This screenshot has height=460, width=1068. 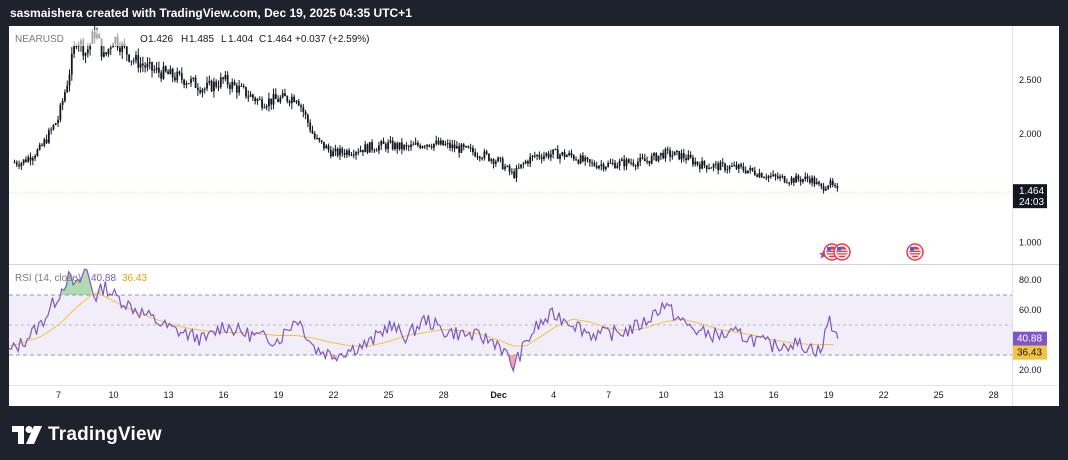 I want to click on tradingview-logo: TradingView, so click(x=87, y=435).